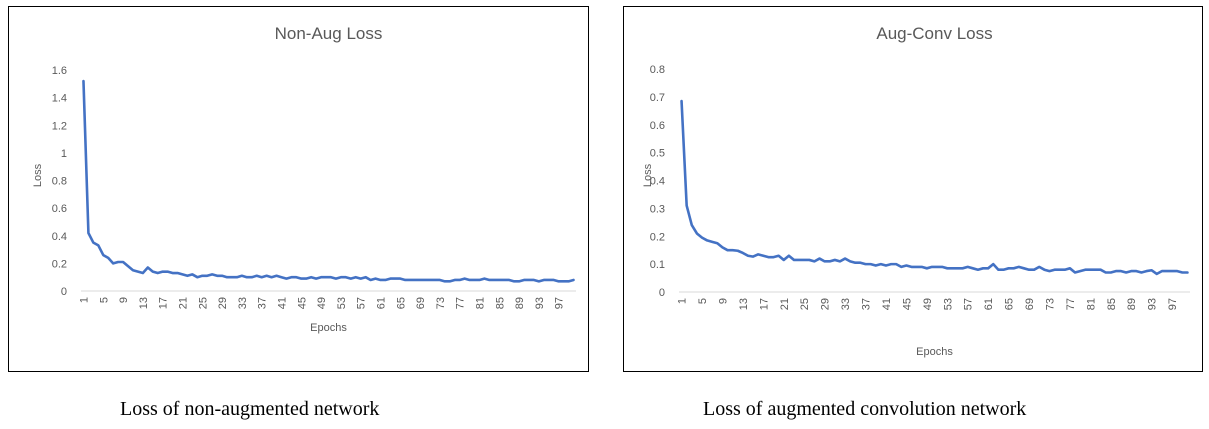 This screenshot has width=1209, height=429. Describe the element at coordinates (934, 33) in the screenshot. I see `chart-title: Aug-Conv Loss` at that location.